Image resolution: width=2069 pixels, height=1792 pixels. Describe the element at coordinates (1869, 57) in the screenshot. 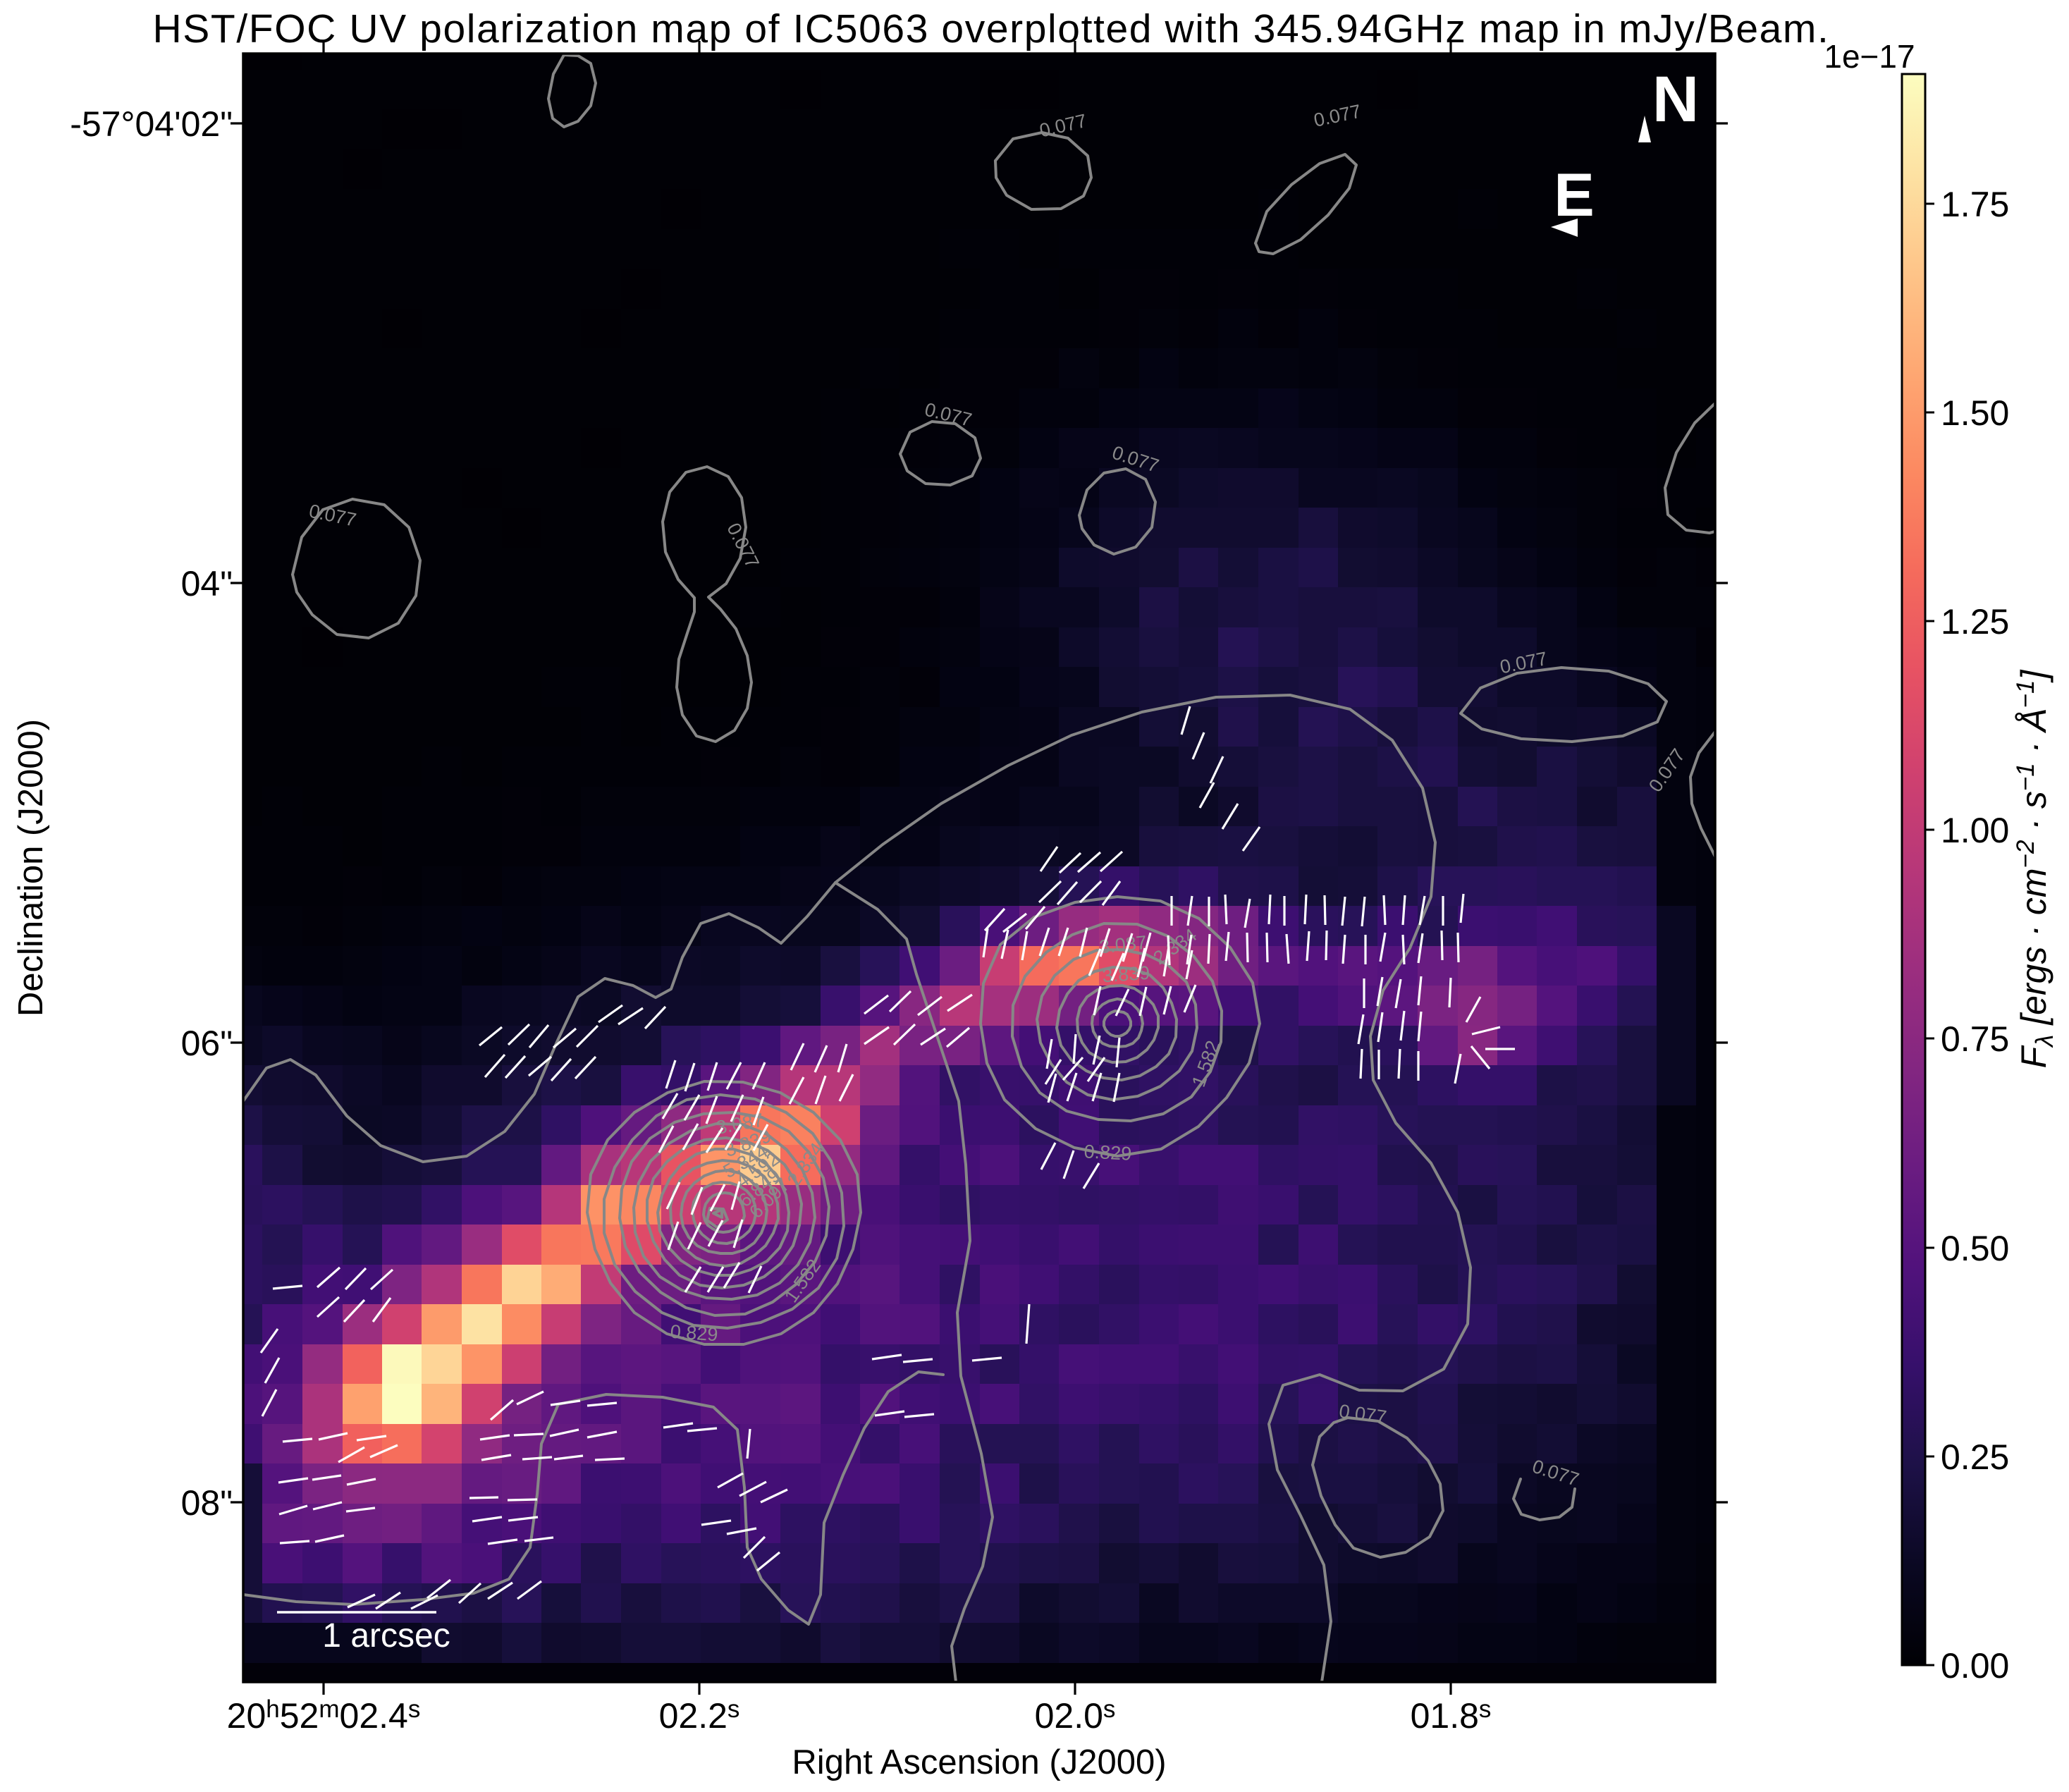

I see `svg-text: 1e−17` at that location.